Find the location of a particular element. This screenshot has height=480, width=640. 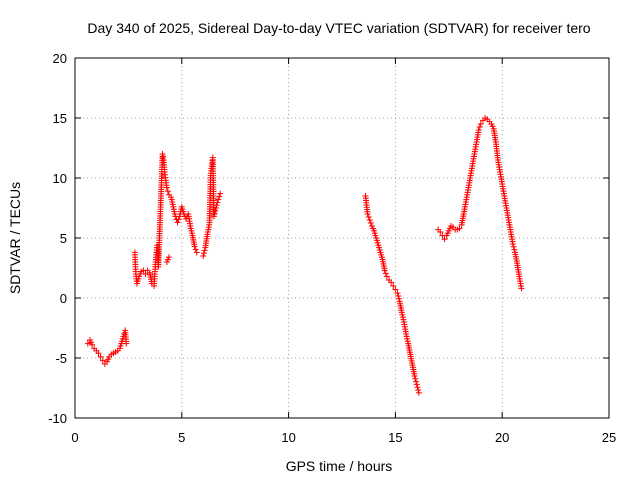

x-tick-label: 10 is located at coordinates (288, 437).